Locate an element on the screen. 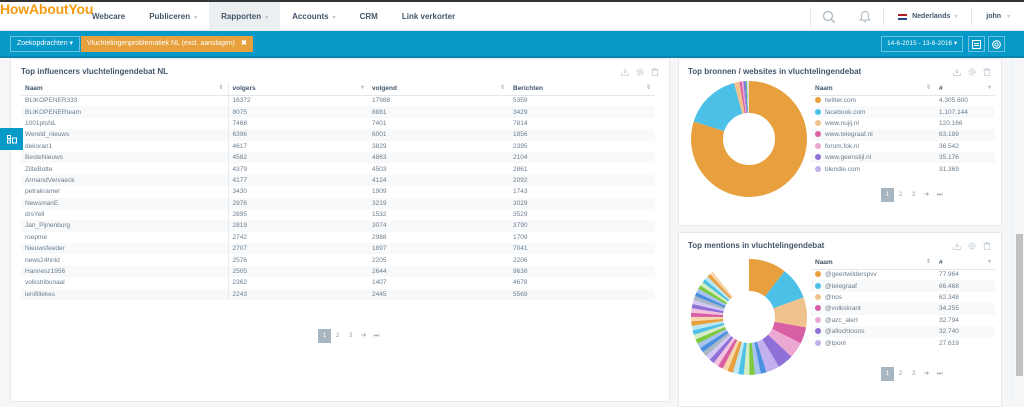 The image size is (1024, 407). nav-item-webcare: Webcare is located at coordinates (108, 16).